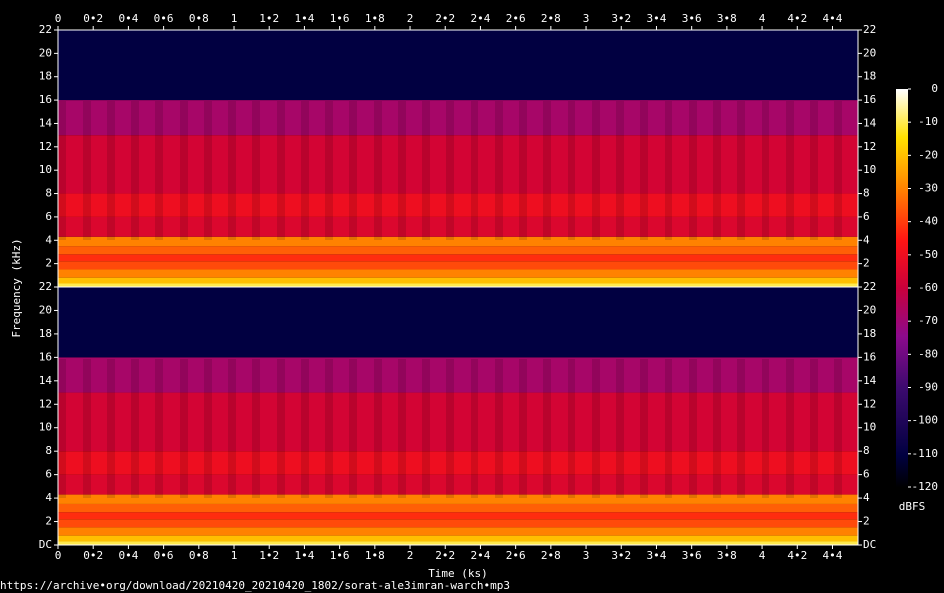  What do you see at coordinates (58, 555) in the screenshot?
I see `x-tick-label: 0` at bounding box center [58, 555].